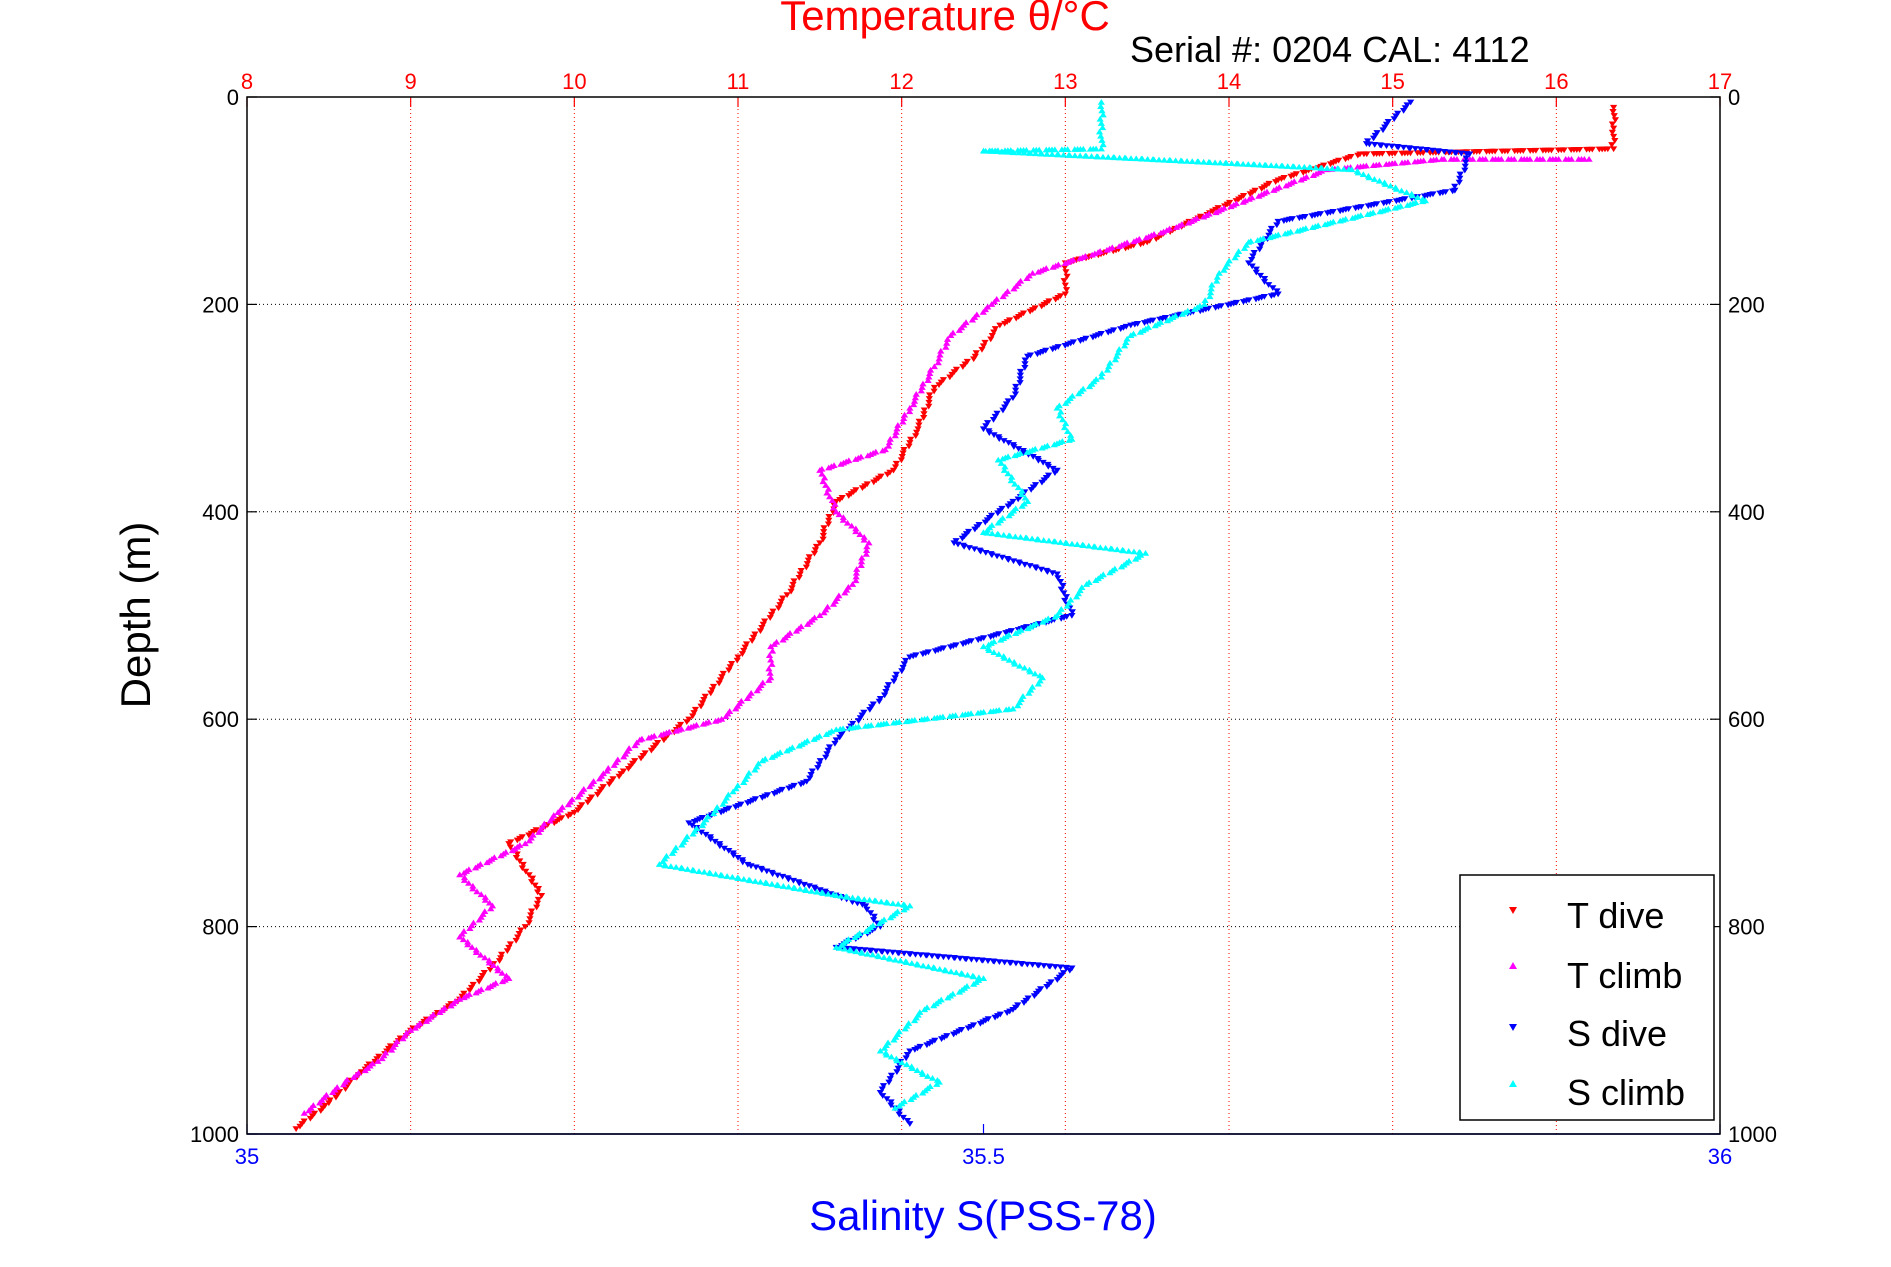 The width and height of the screenshot is (1891, 1267). Describe the element at coordinates (220, 512) in the screenshot. I see `y-tick-label-left: 400` at that location.